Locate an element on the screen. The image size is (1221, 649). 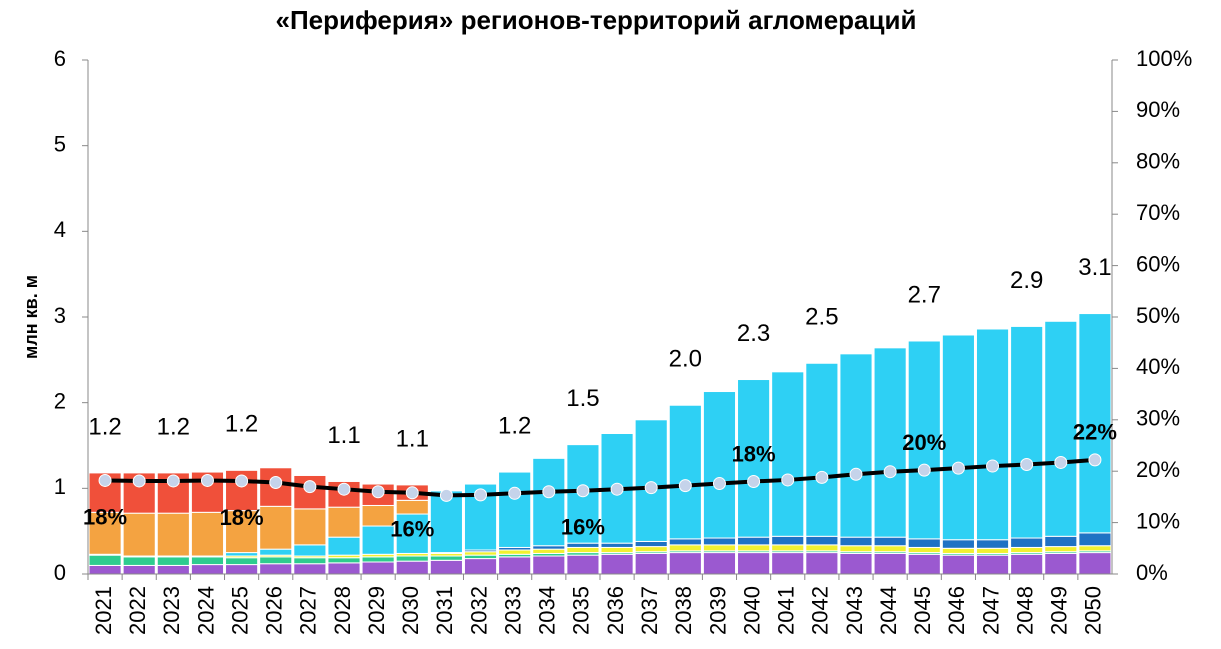
x-tick-label: 2022 is located at coordinates (137, 610).